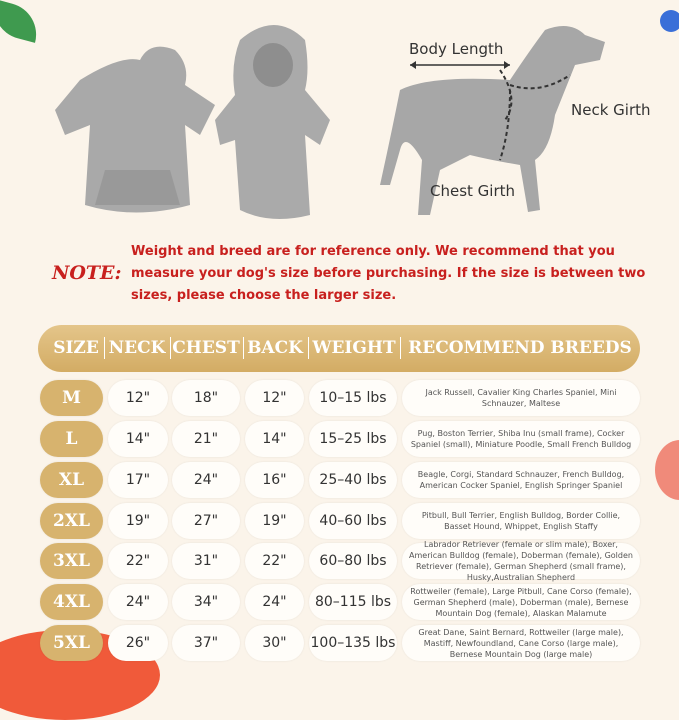 The height and width of the screenshot is (720, 679). Describe the element at coordinates (274, 439) in the screenshot. I see `cell-back: 14"` at that location.